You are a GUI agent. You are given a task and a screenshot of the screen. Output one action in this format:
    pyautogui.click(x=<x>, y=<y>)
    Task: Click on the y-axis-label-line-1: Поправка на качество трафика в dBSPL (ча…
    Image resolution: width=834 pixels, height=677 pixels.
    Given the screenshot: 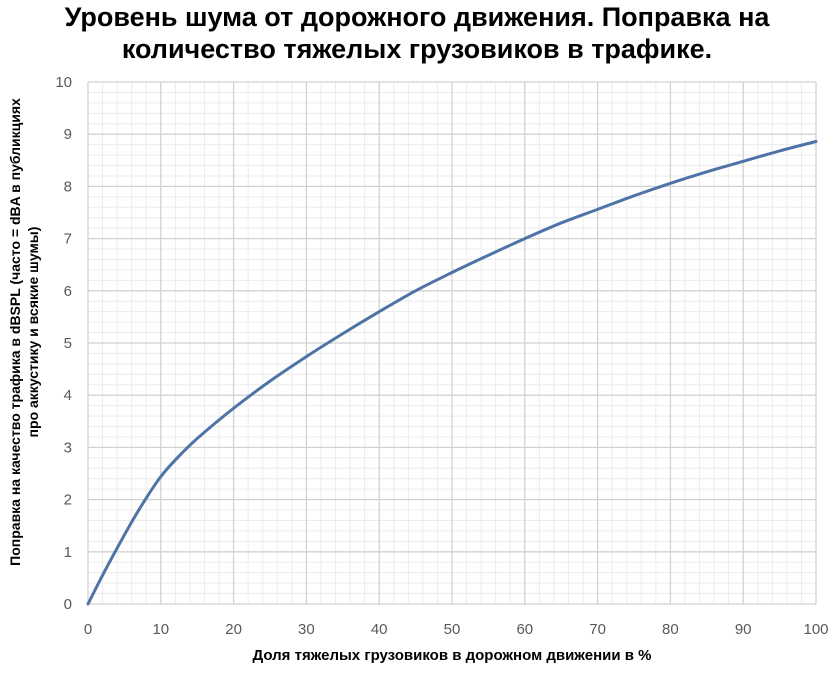 What is the action you would take?
    pyautogui.click(x=15, y=332)
    